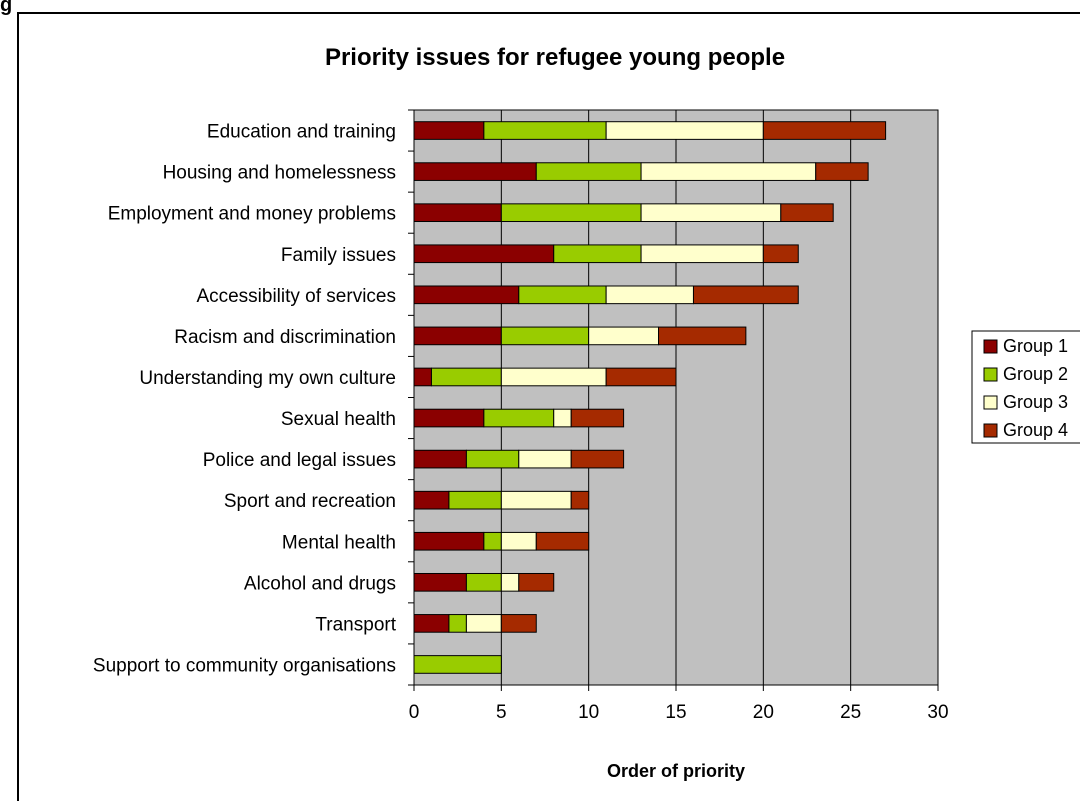 The width and height of the screenshot is (1080, 801). What do you see at coordinates (937, 712) in the screenshot?
I see `x-tick-label: 30` at bounding box center [937, 712].